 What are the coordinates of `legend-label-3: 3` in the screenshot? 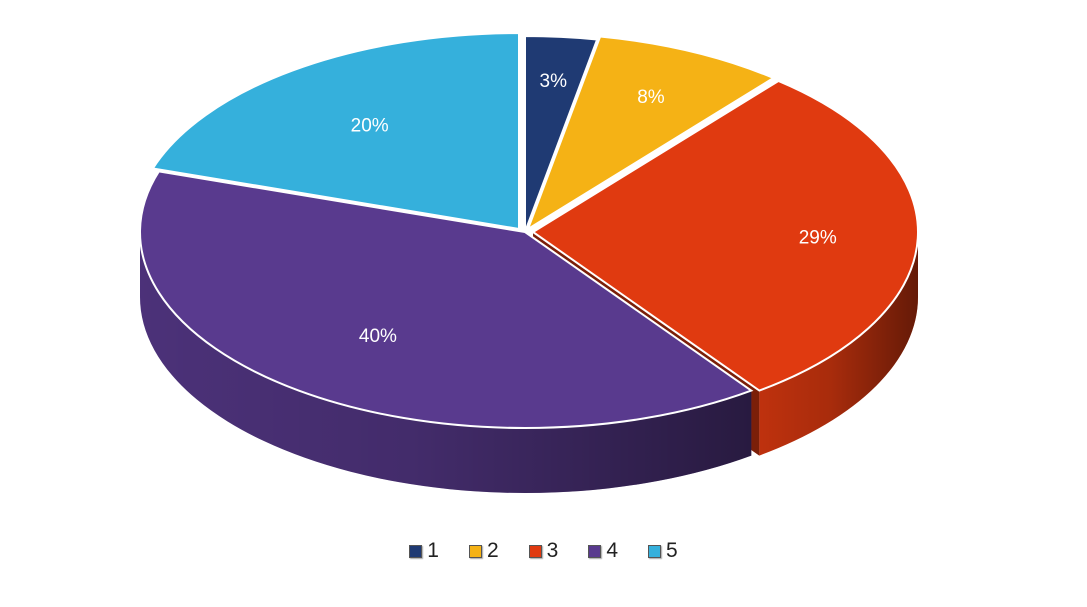 It's located at (552, 550).